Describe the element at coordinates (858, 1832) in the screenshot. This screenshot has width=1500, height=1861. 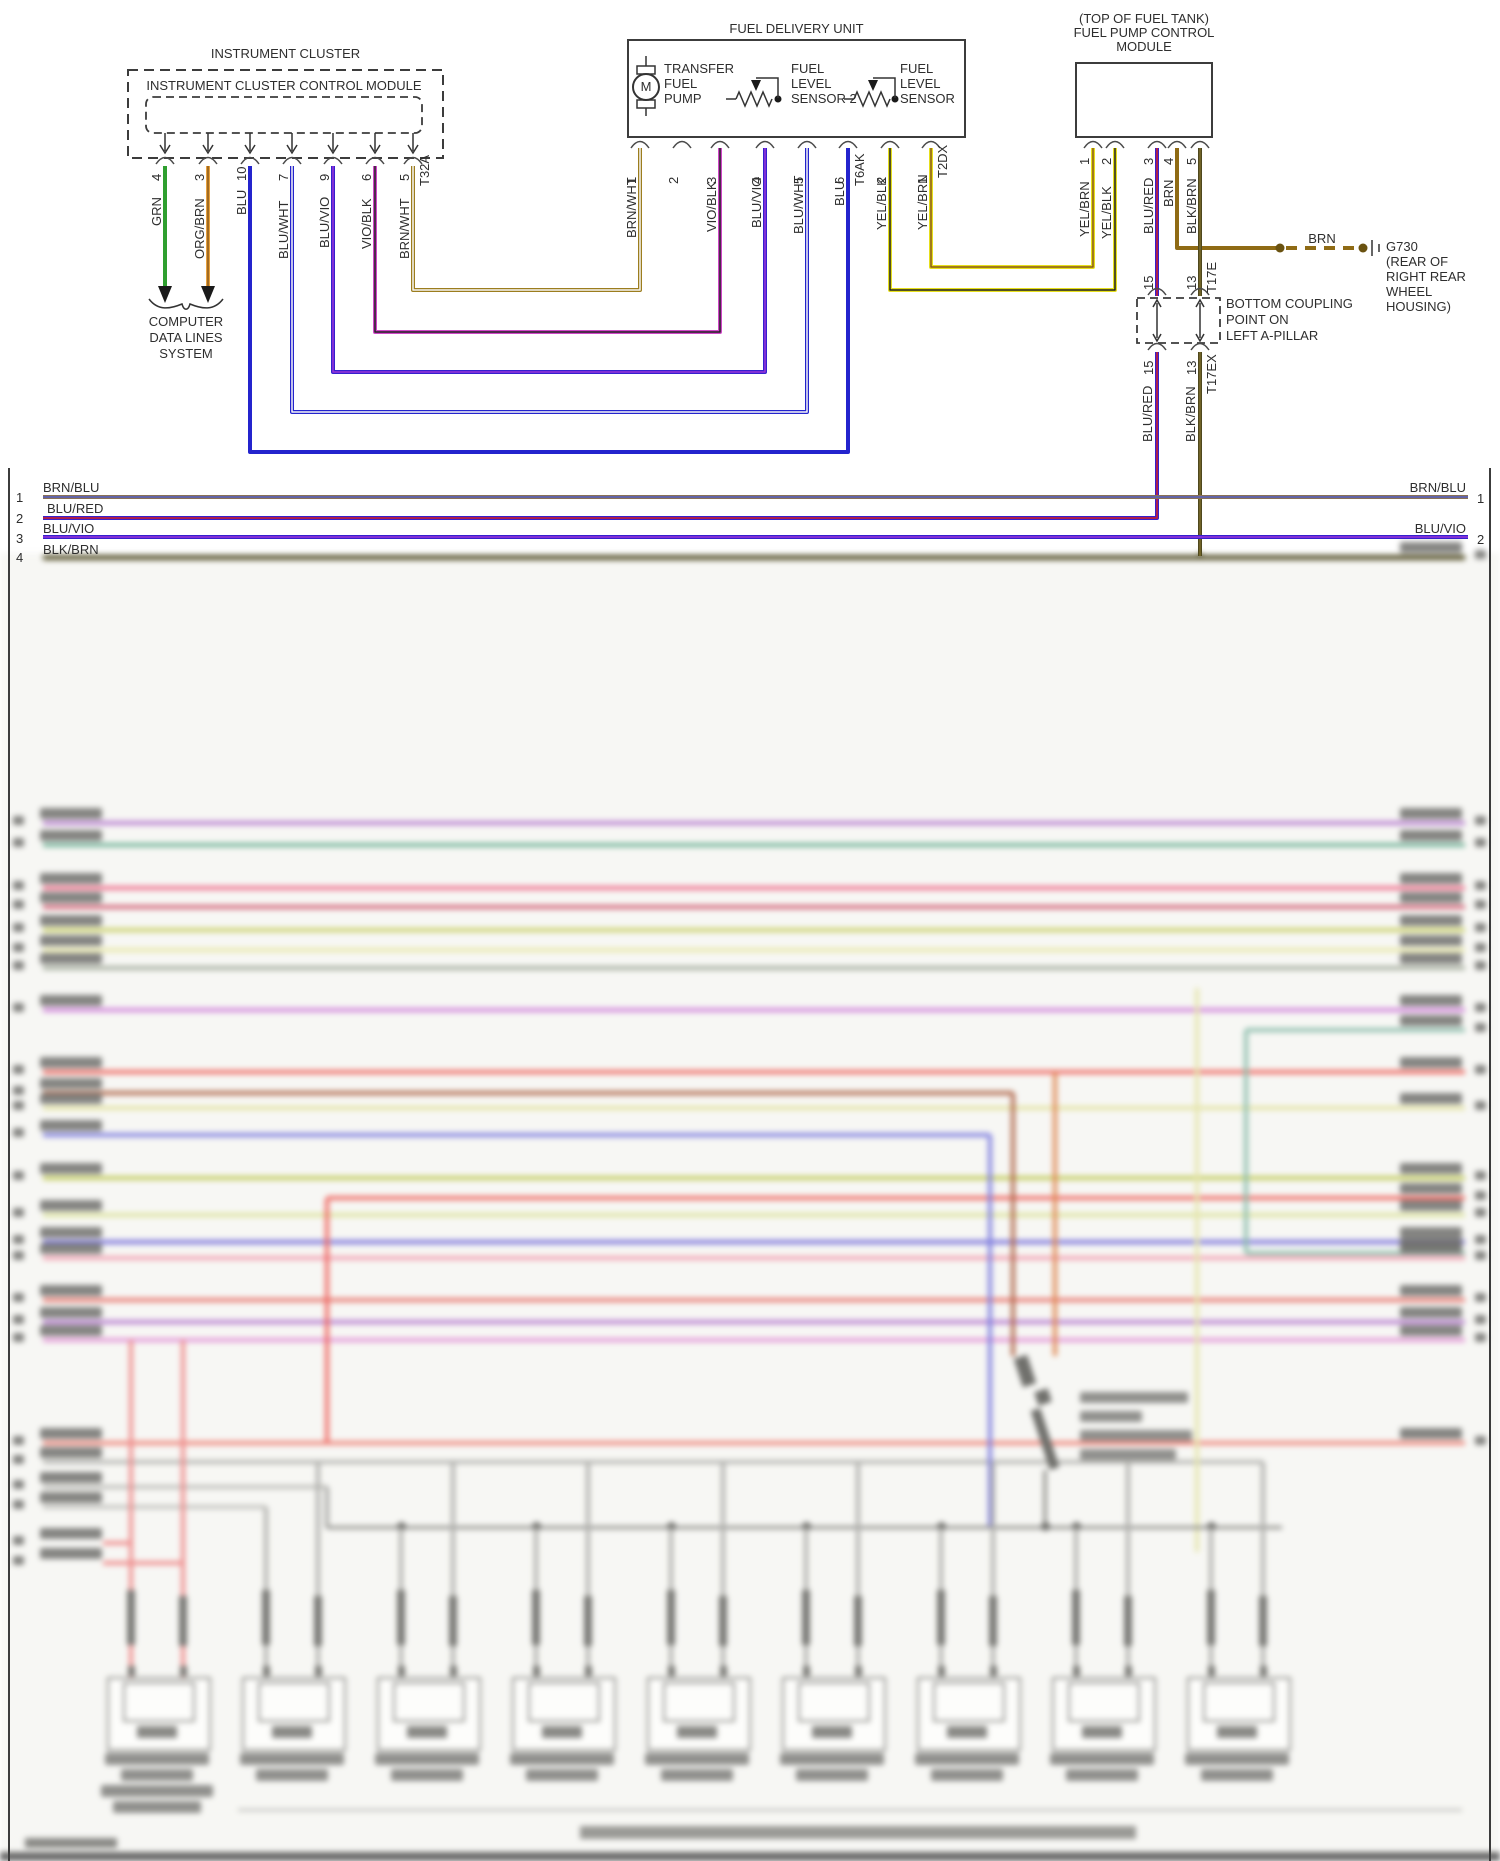
I see `blurred-bottom-caption` at that location.